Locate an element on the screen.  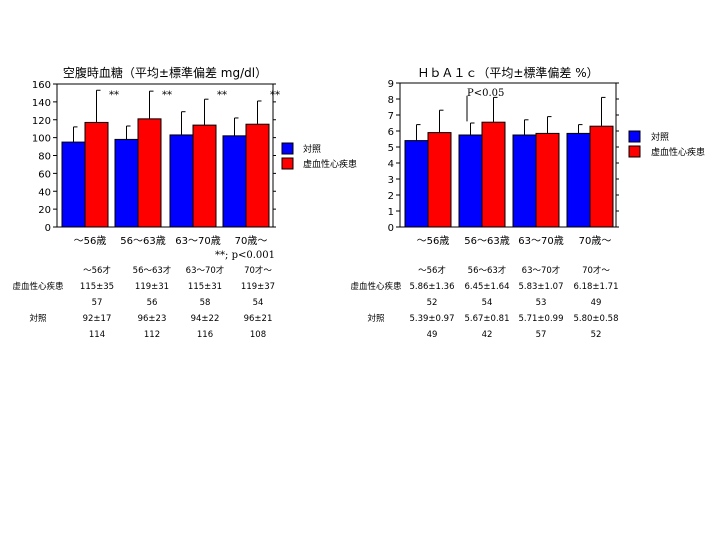
table-cell-mean-sd: 92±17 is located at coordinates (97, 319).